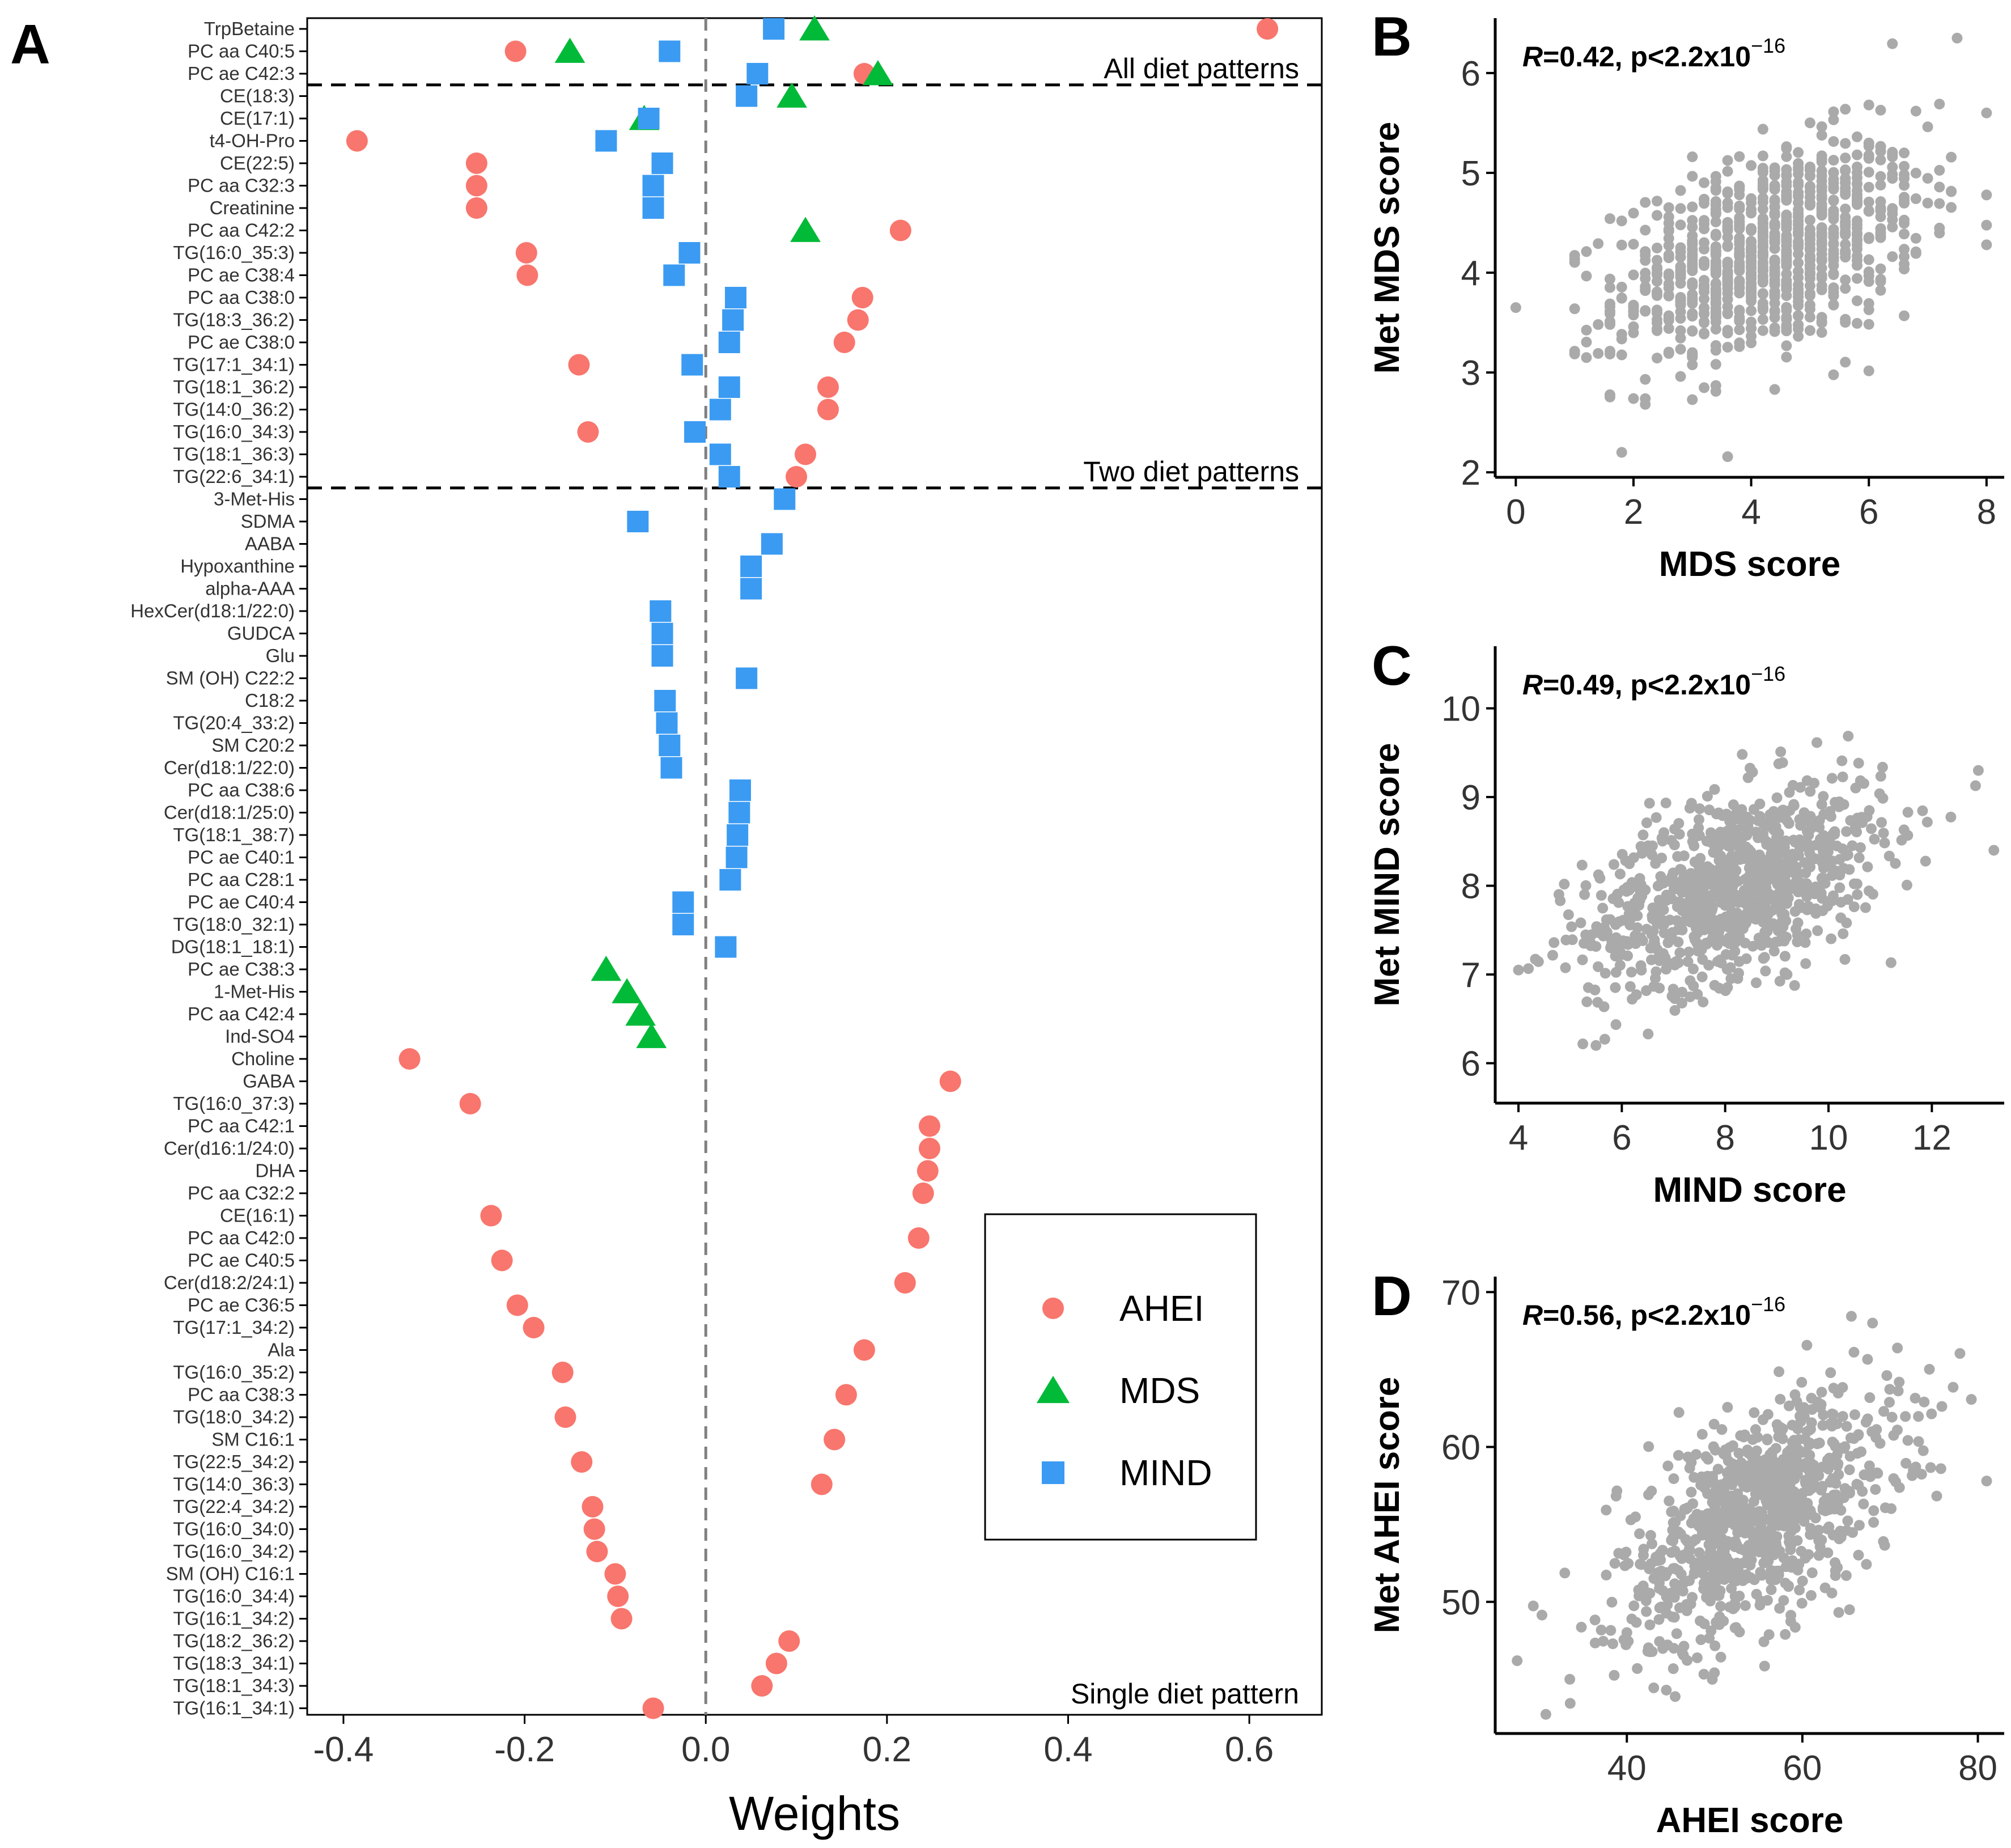  Describe the element at coordinates (270, 700) in the screenshot. I see `metabolite-label: C18:2` at that location.